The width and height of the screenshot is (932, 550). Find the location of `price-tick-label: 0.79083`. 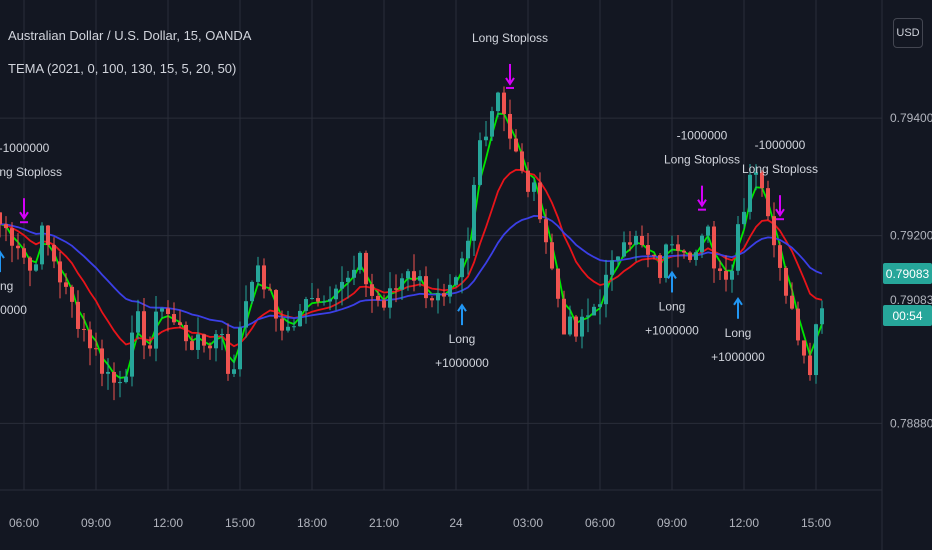

price-tick-label: 0.79083 is located at coordinates (911, 300).